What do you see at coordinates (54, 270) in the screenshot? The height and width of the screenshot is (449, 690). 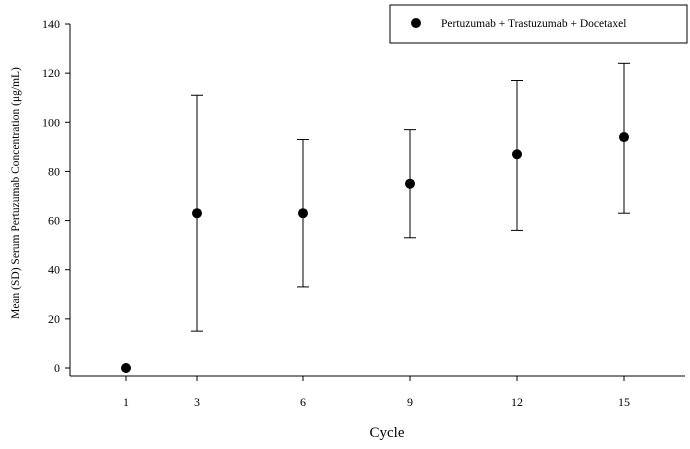 I see `y-tick-label: 40` at bounding box center [54, 270].